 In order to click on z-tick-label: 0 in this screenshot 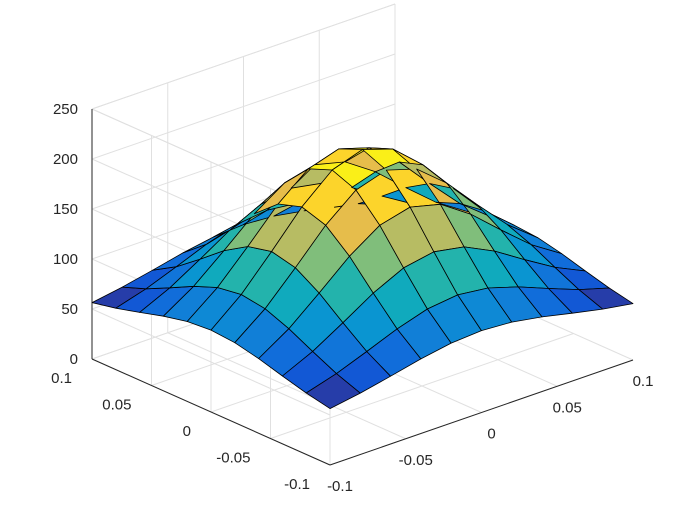, I will do `click(74, 359)`.